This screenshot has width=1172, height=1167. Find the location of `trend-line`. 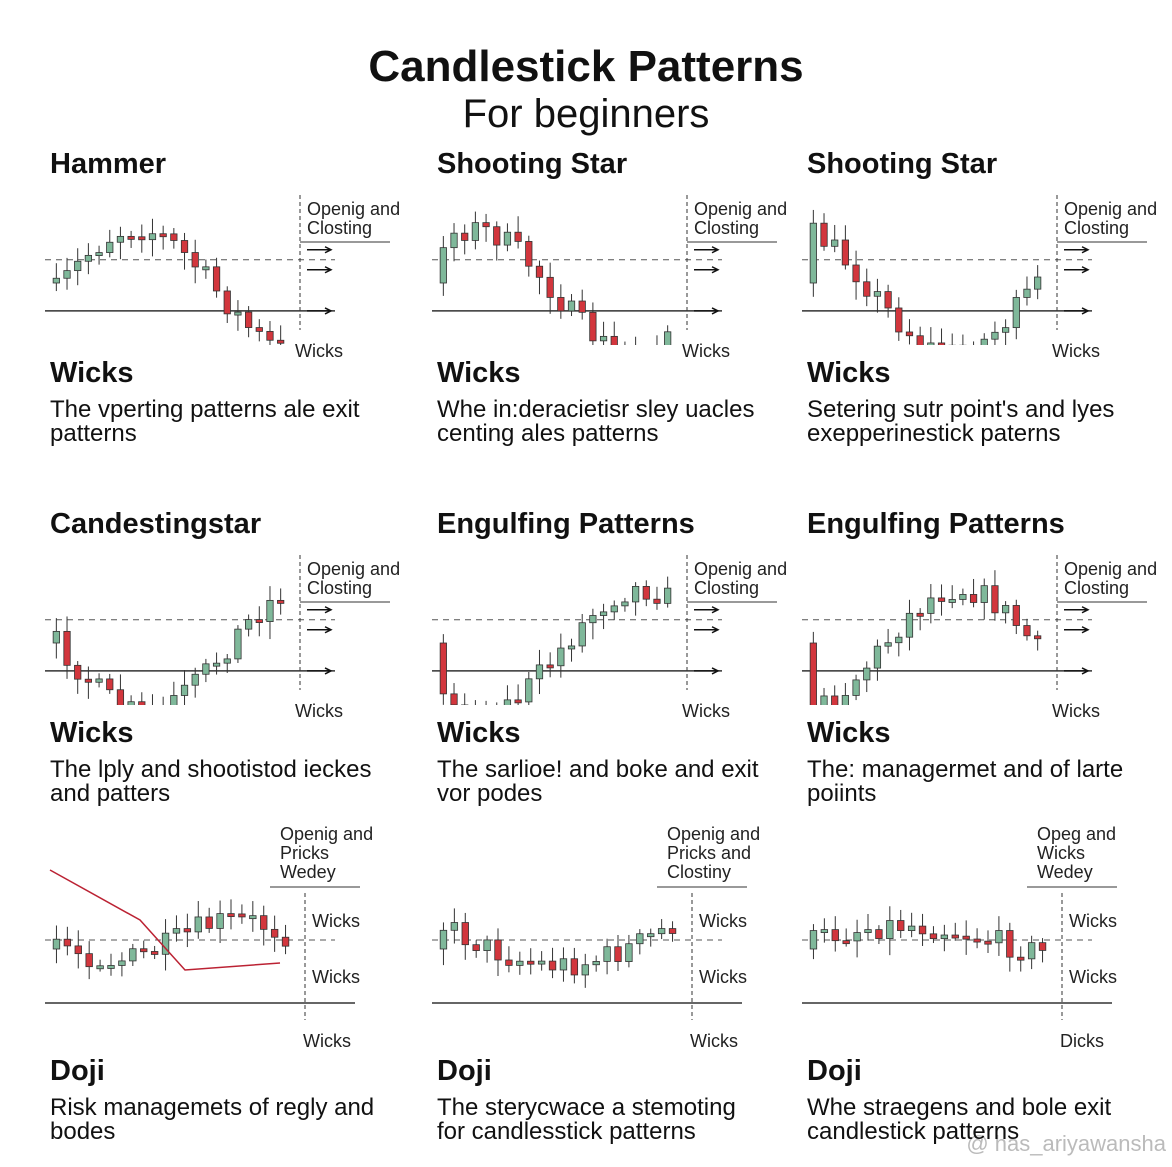

trend-line is located at coordinates (165, 920).